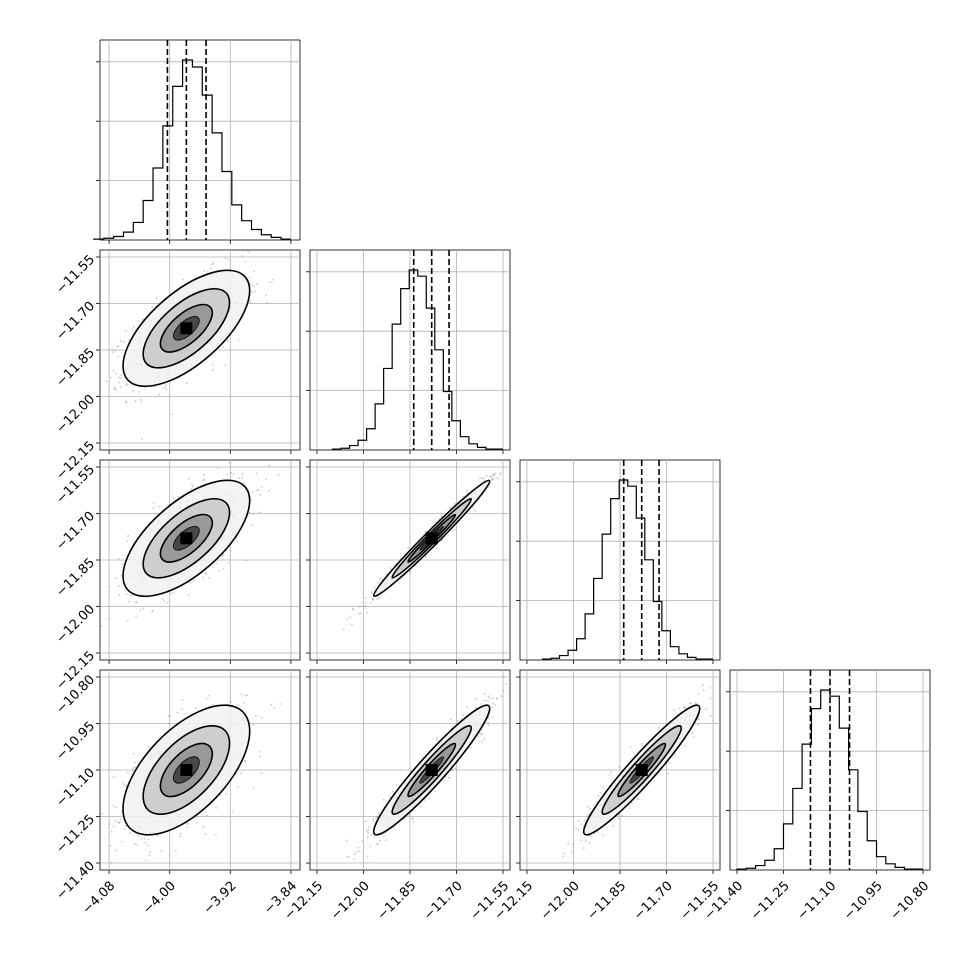 This screenshot has height=970, width=970. I want to click on histogram-step, so click(192, 149).